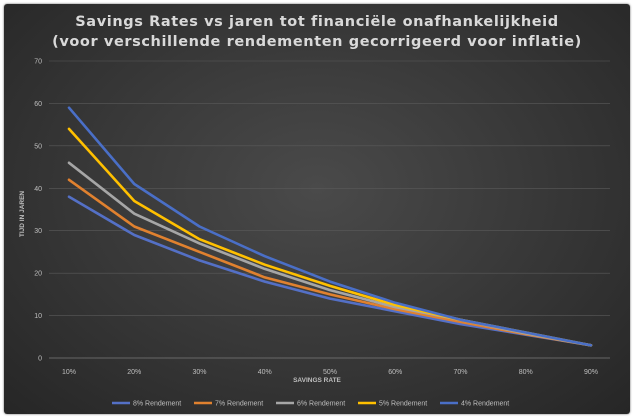  I want to click on y-tick-label: 0, so click(40, 359).